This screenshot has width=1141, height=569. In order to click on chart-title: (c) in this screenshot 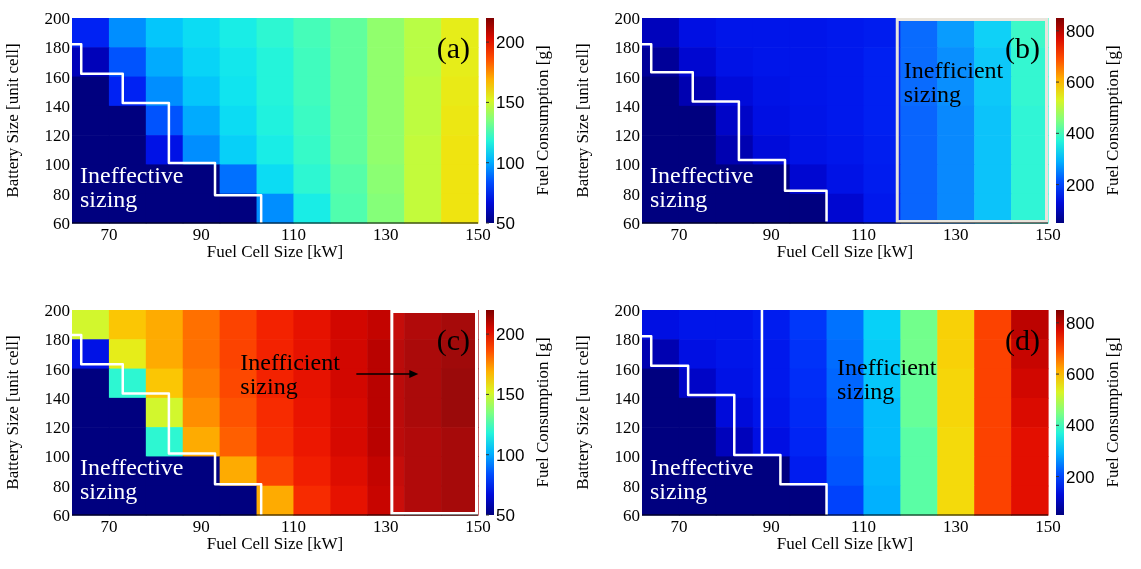, I will do `click(453, 340)`.